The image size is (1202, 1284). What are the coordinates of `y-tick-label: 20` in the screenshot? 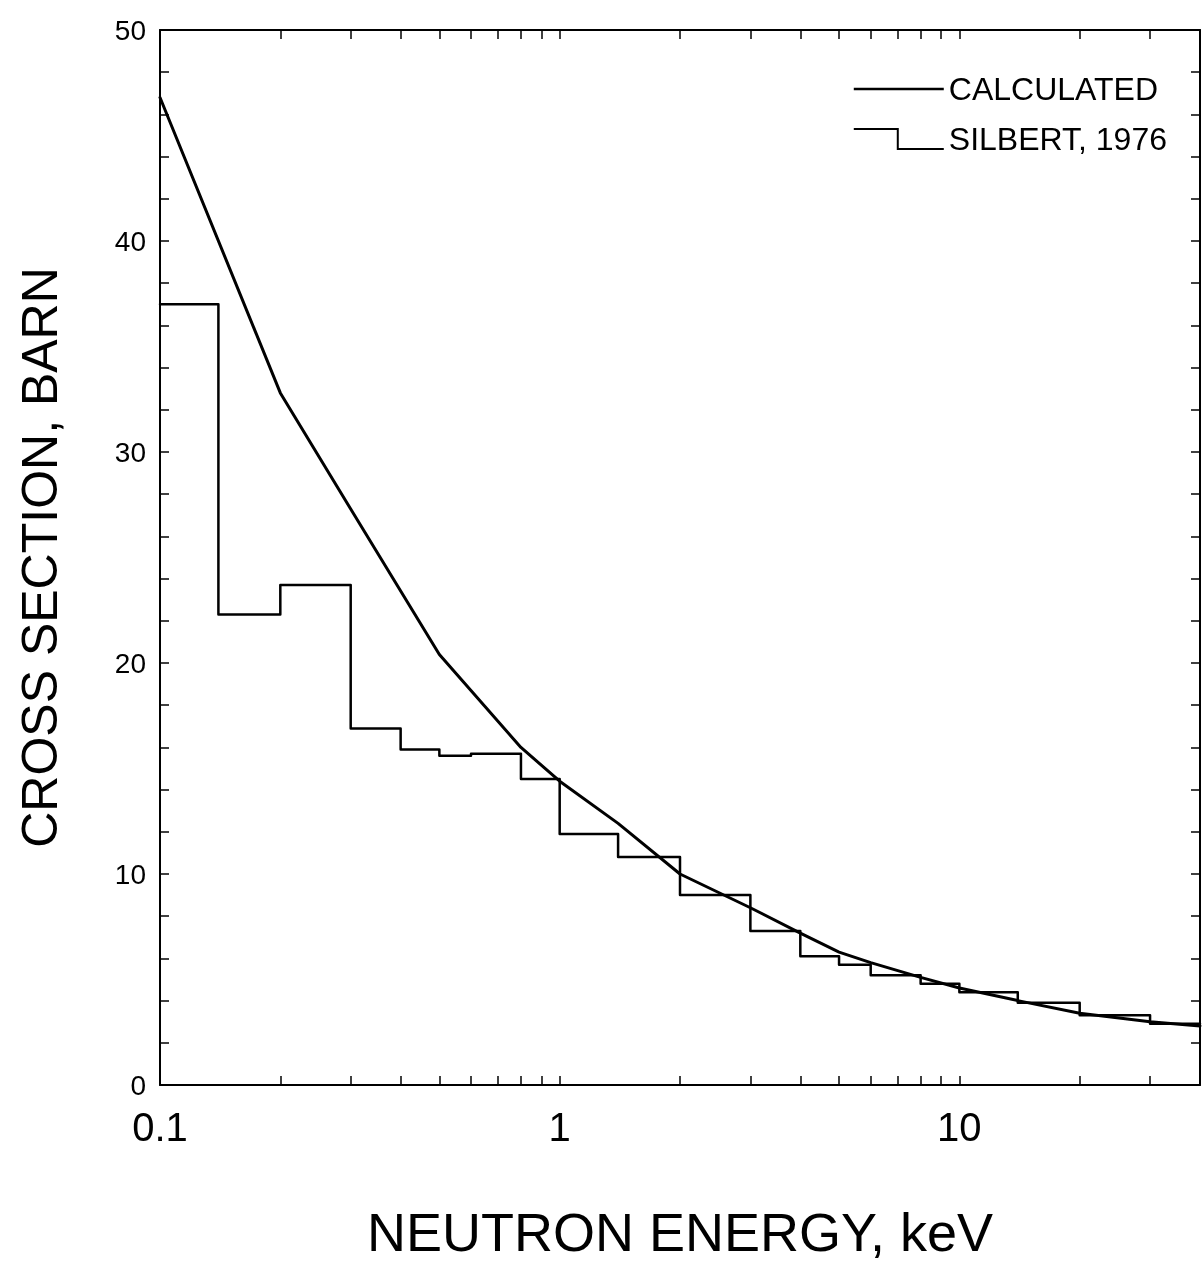 It's located at (130, 663).